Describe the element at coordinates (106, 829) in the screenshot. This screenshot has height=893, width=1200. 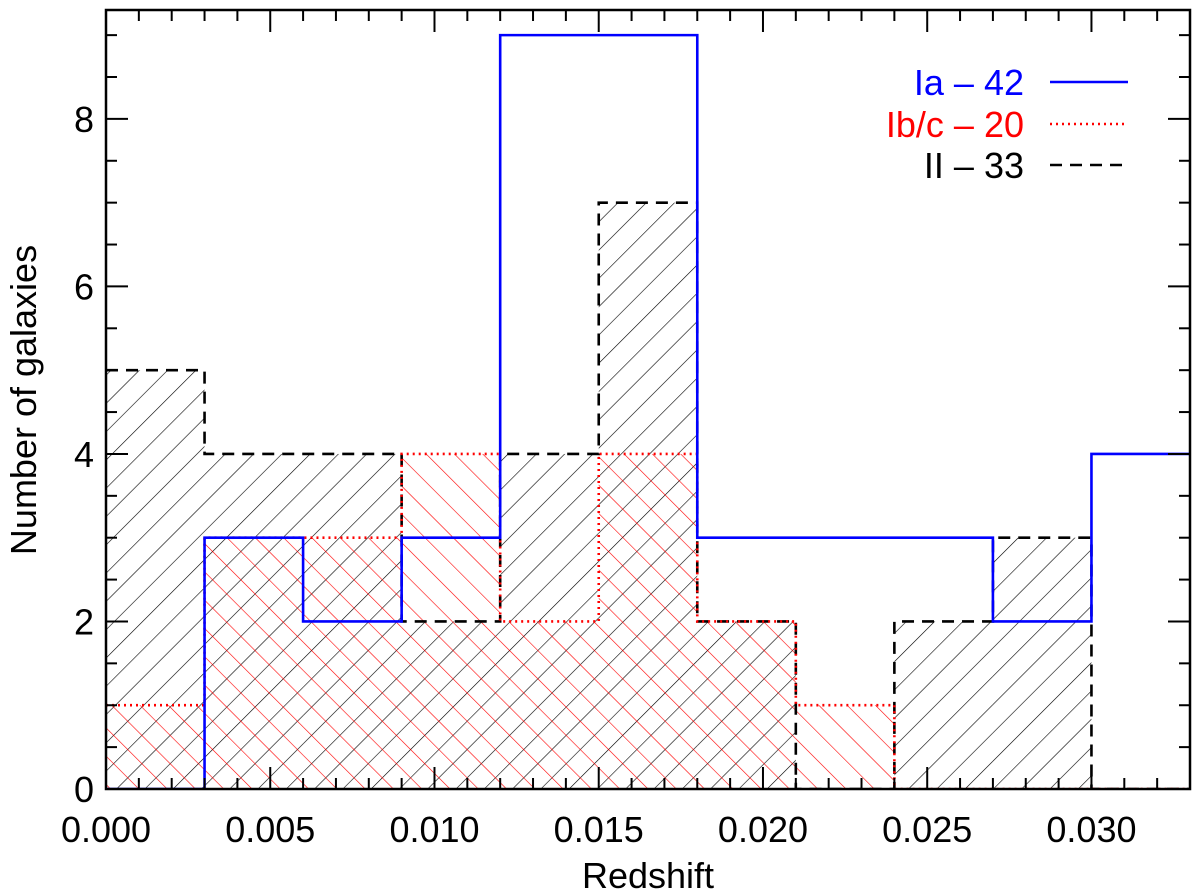
I see `x-tick-label-0: 0.000` at that location.